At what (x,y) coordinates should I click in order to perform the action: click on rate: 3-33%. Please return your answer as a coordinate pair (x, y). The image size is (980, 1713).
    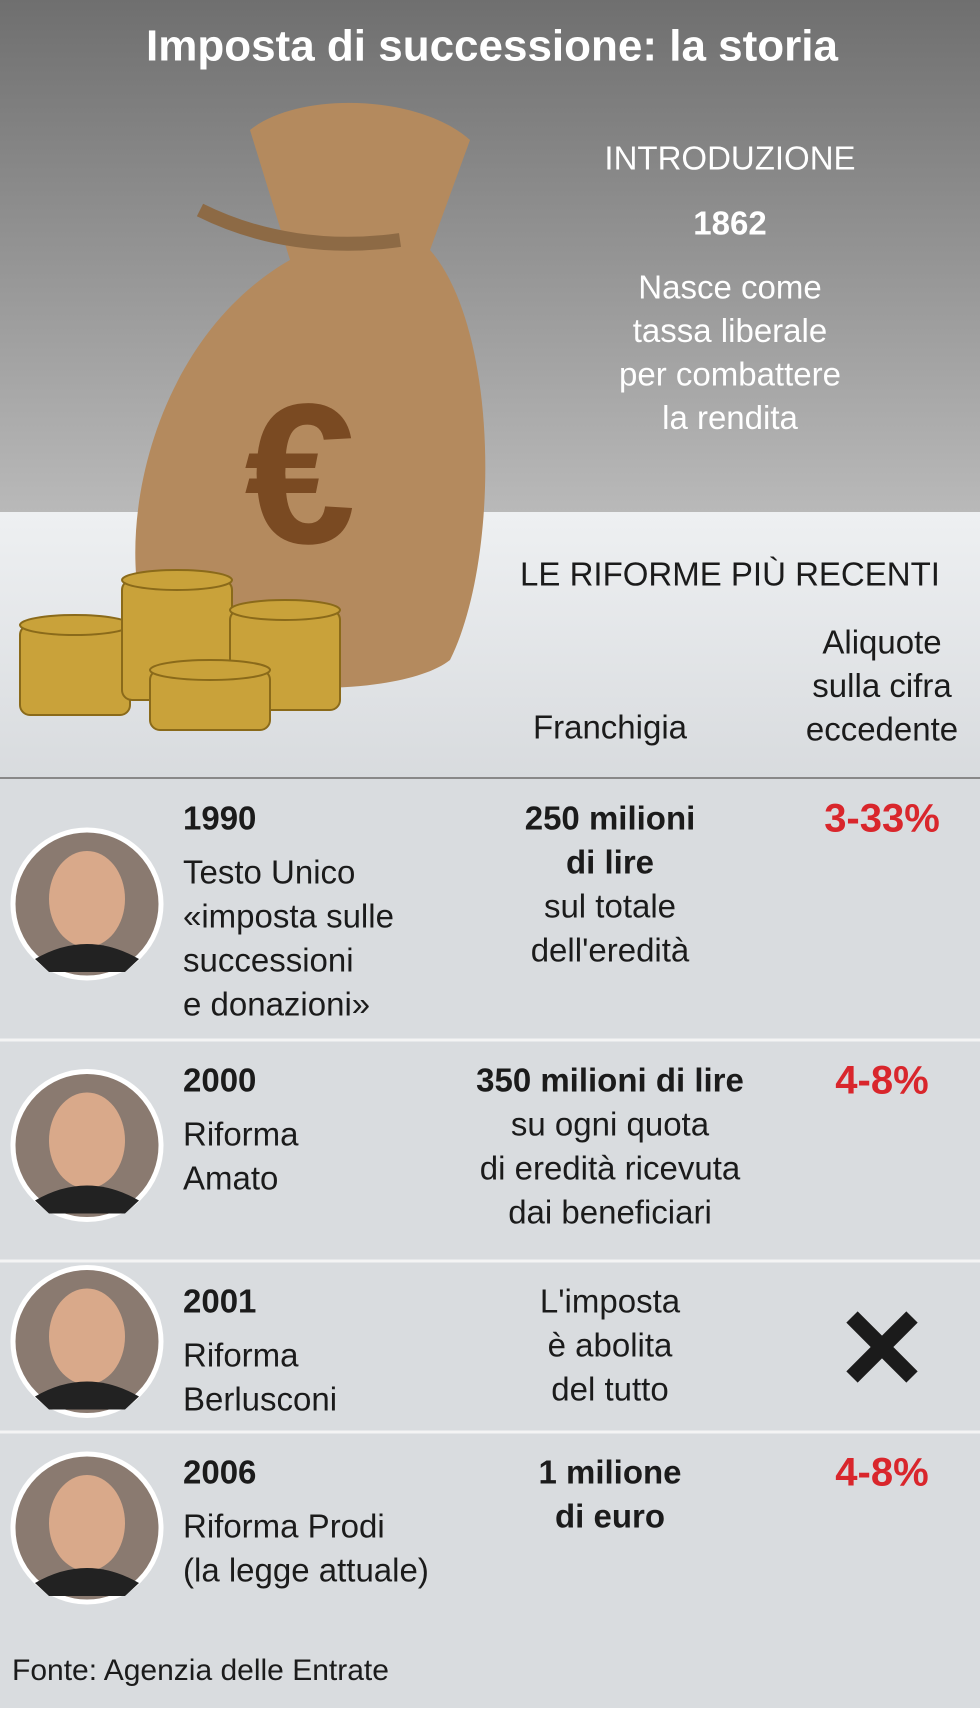
    Looking at the image, I should click on (882, 819).